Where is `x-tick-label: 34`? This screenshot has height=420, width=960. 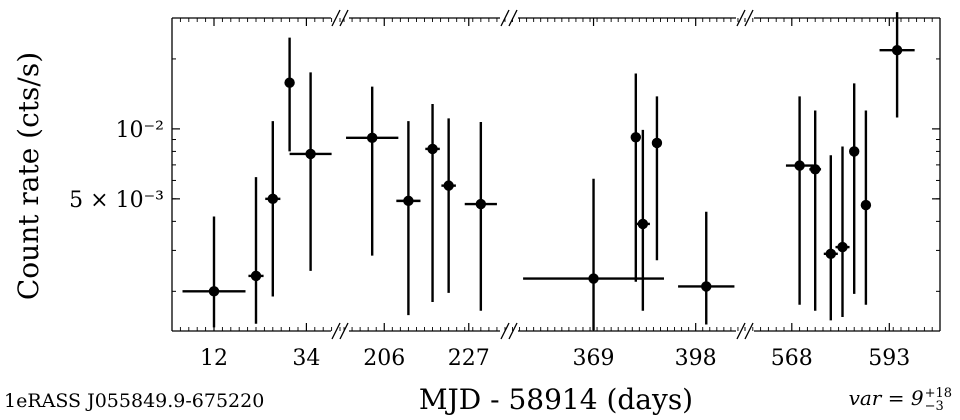
x-tick-label: 34 is located at coordinates (306, 358).